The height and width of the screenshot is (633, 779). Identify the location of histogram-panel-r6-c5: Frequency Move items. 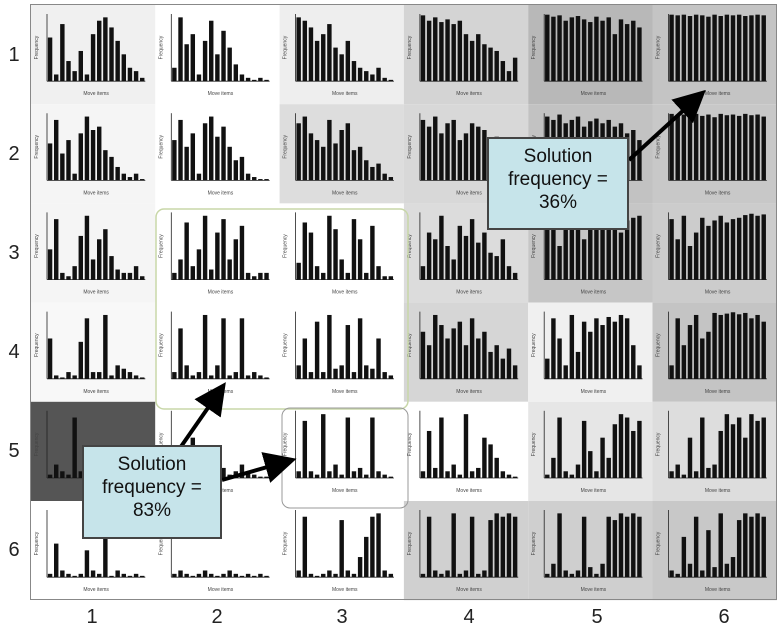
(590, 551).